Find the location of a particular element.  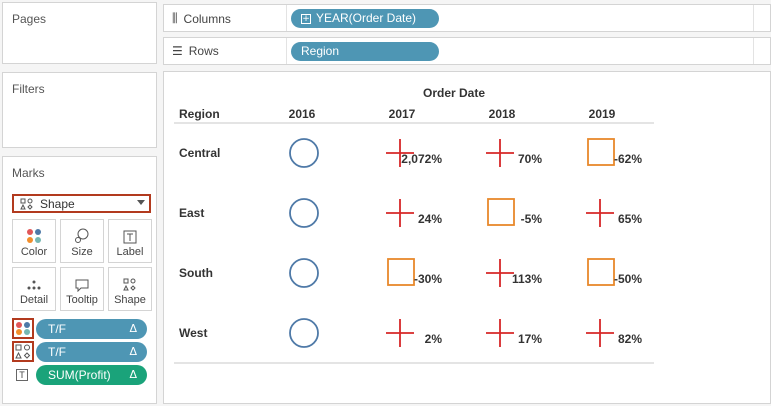

cell-value-label: -5% is located at coordinates (532, 219).